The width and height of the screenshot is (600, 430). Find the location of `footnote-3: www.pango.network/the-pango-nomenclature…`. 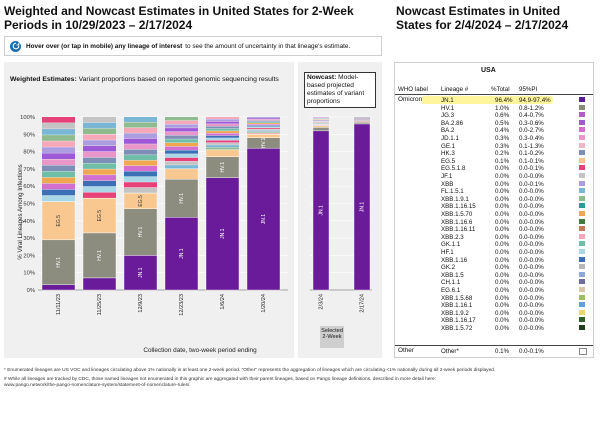

footnote-3: www.pango.network/the-pango-nomenclature… is located at coordinates (97, 385).